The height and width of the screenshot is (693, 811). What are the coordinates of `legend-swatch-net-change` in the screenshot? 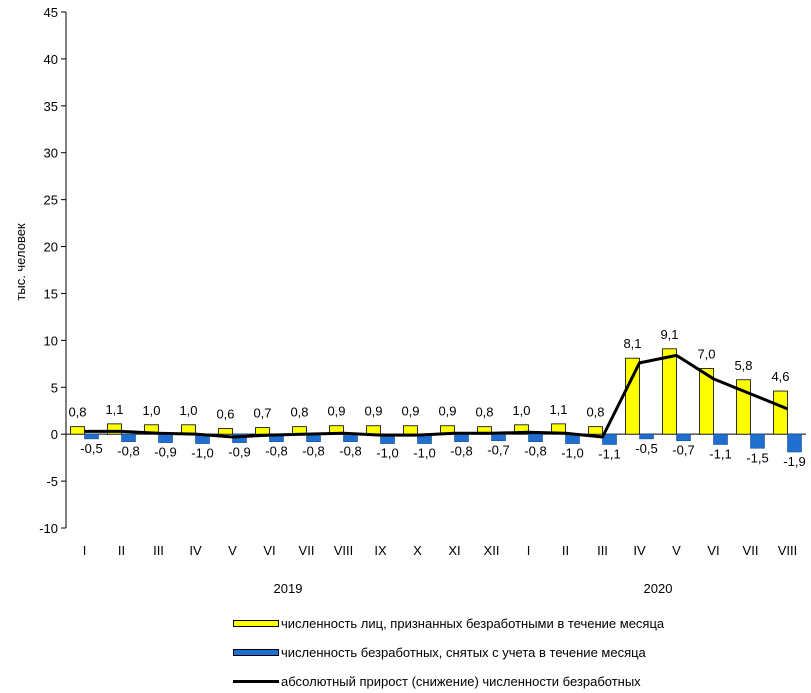 It's located at (256, 681).